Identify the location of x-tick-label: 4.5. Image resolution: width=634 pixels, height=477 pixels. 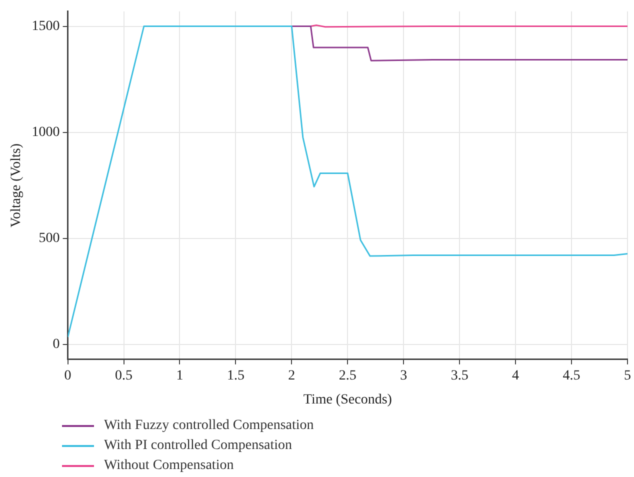
(571, 376).